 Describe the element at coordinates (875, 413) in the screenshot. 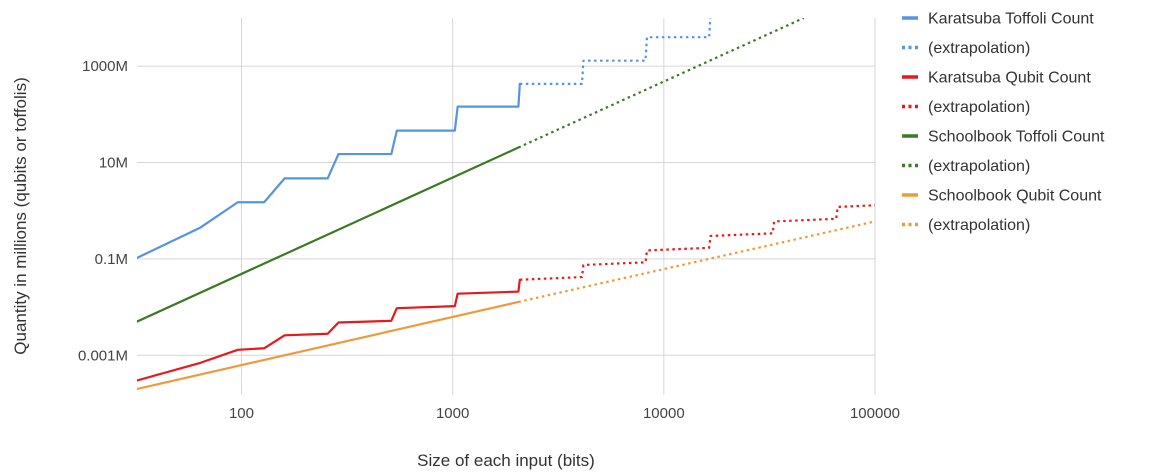

I see `x-tick-label: 100000` at that location.